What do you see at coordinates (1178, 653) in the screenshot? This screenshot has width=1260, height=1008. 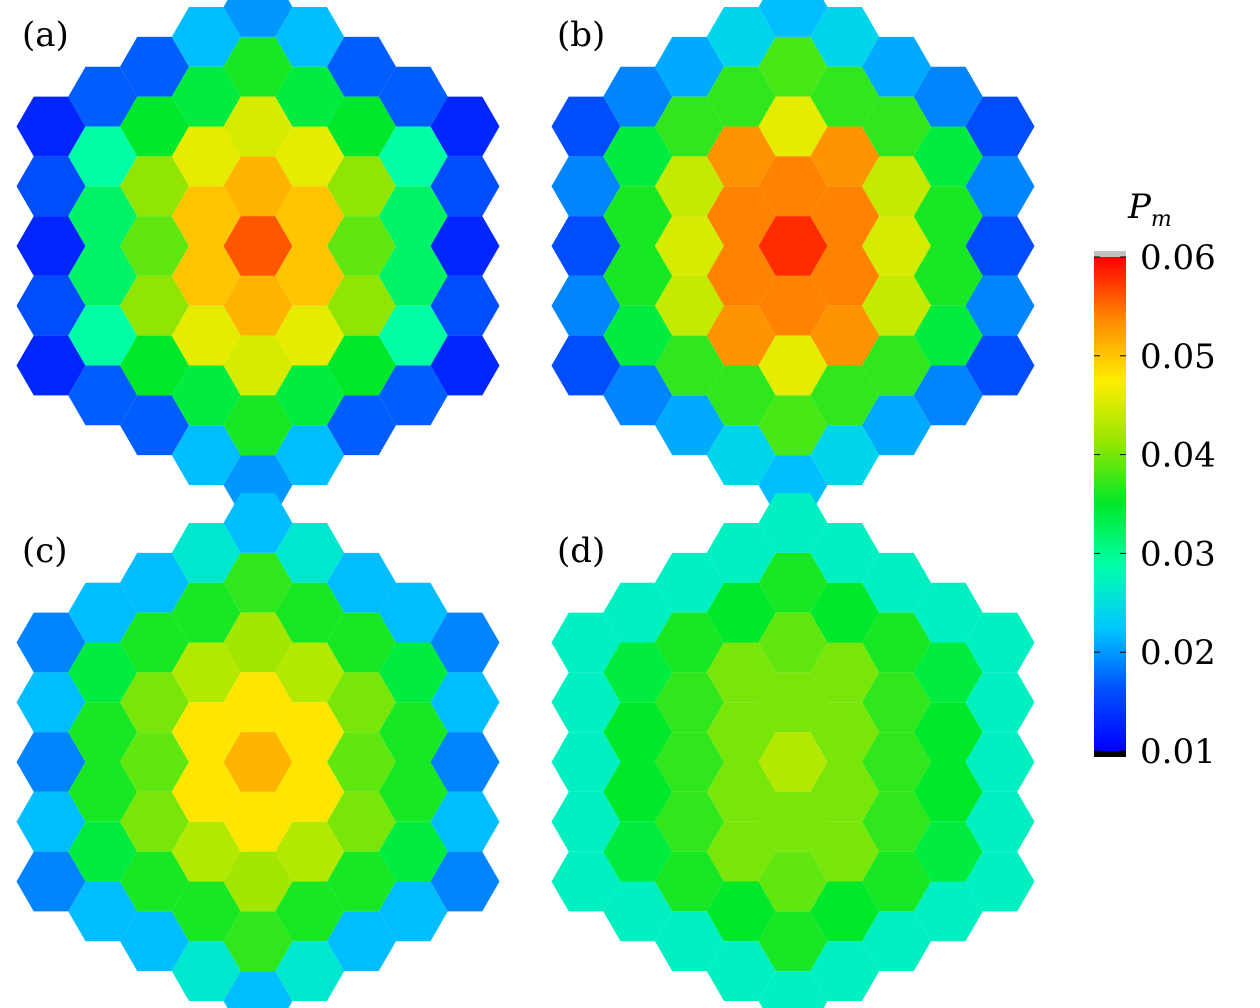 I see `colorbar-tick-label-4: 0.02` at bounding box center [1178, 653].